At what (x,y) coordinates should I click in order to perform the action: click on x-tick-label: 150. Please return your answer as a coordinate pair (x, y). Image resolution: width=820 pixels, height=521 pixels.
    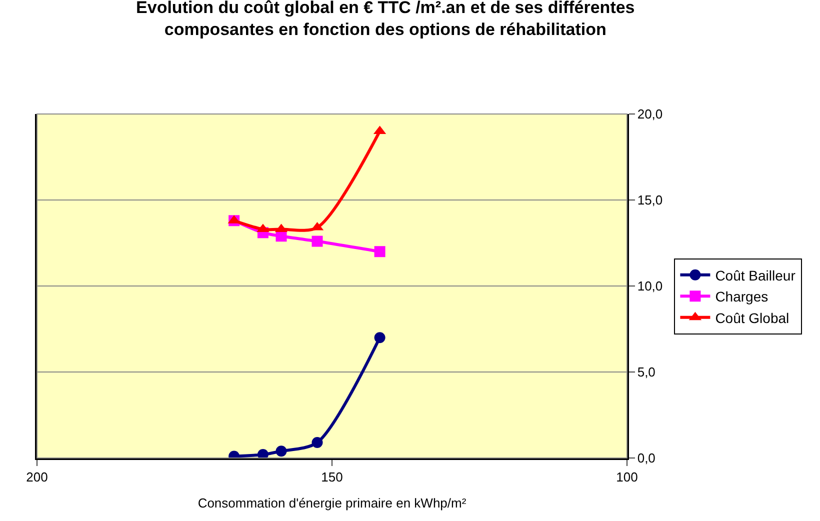
    Looking at the image, I should click on (332, 476).